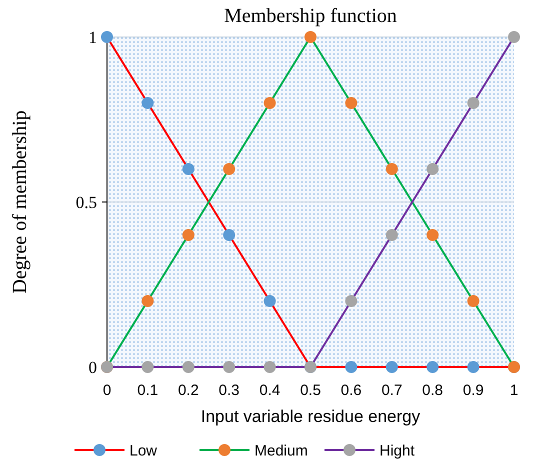 The image size is (534, 464). Describe the element at coordinates (281, 451) in the screenshot. I see `legend-label: Medium` at that location.